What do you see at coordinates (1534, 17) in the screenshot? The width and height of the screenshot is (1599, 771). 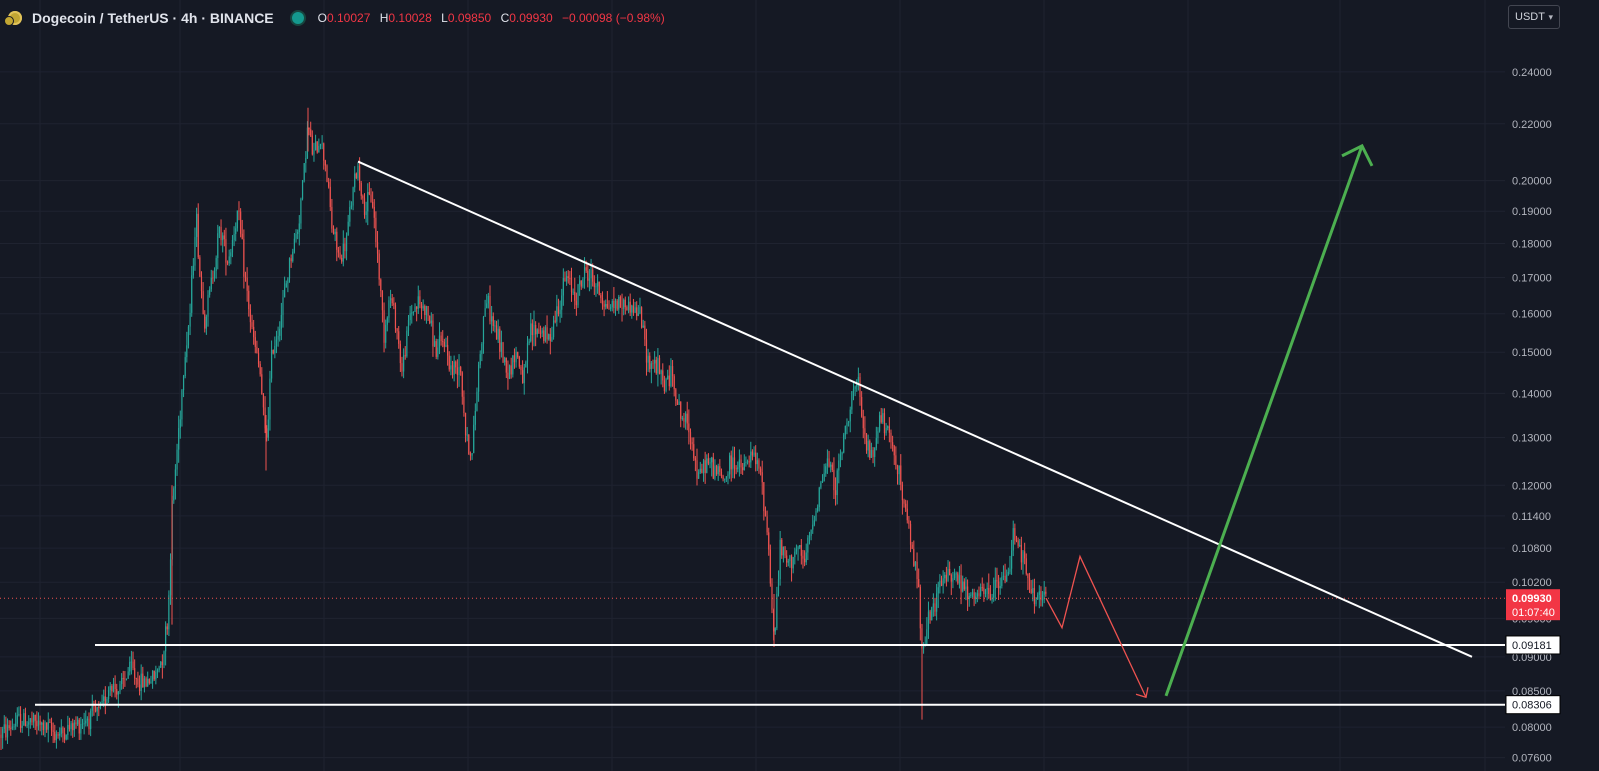 I see `currency-select: USDT ▾` at bounding box center [1534, 17].